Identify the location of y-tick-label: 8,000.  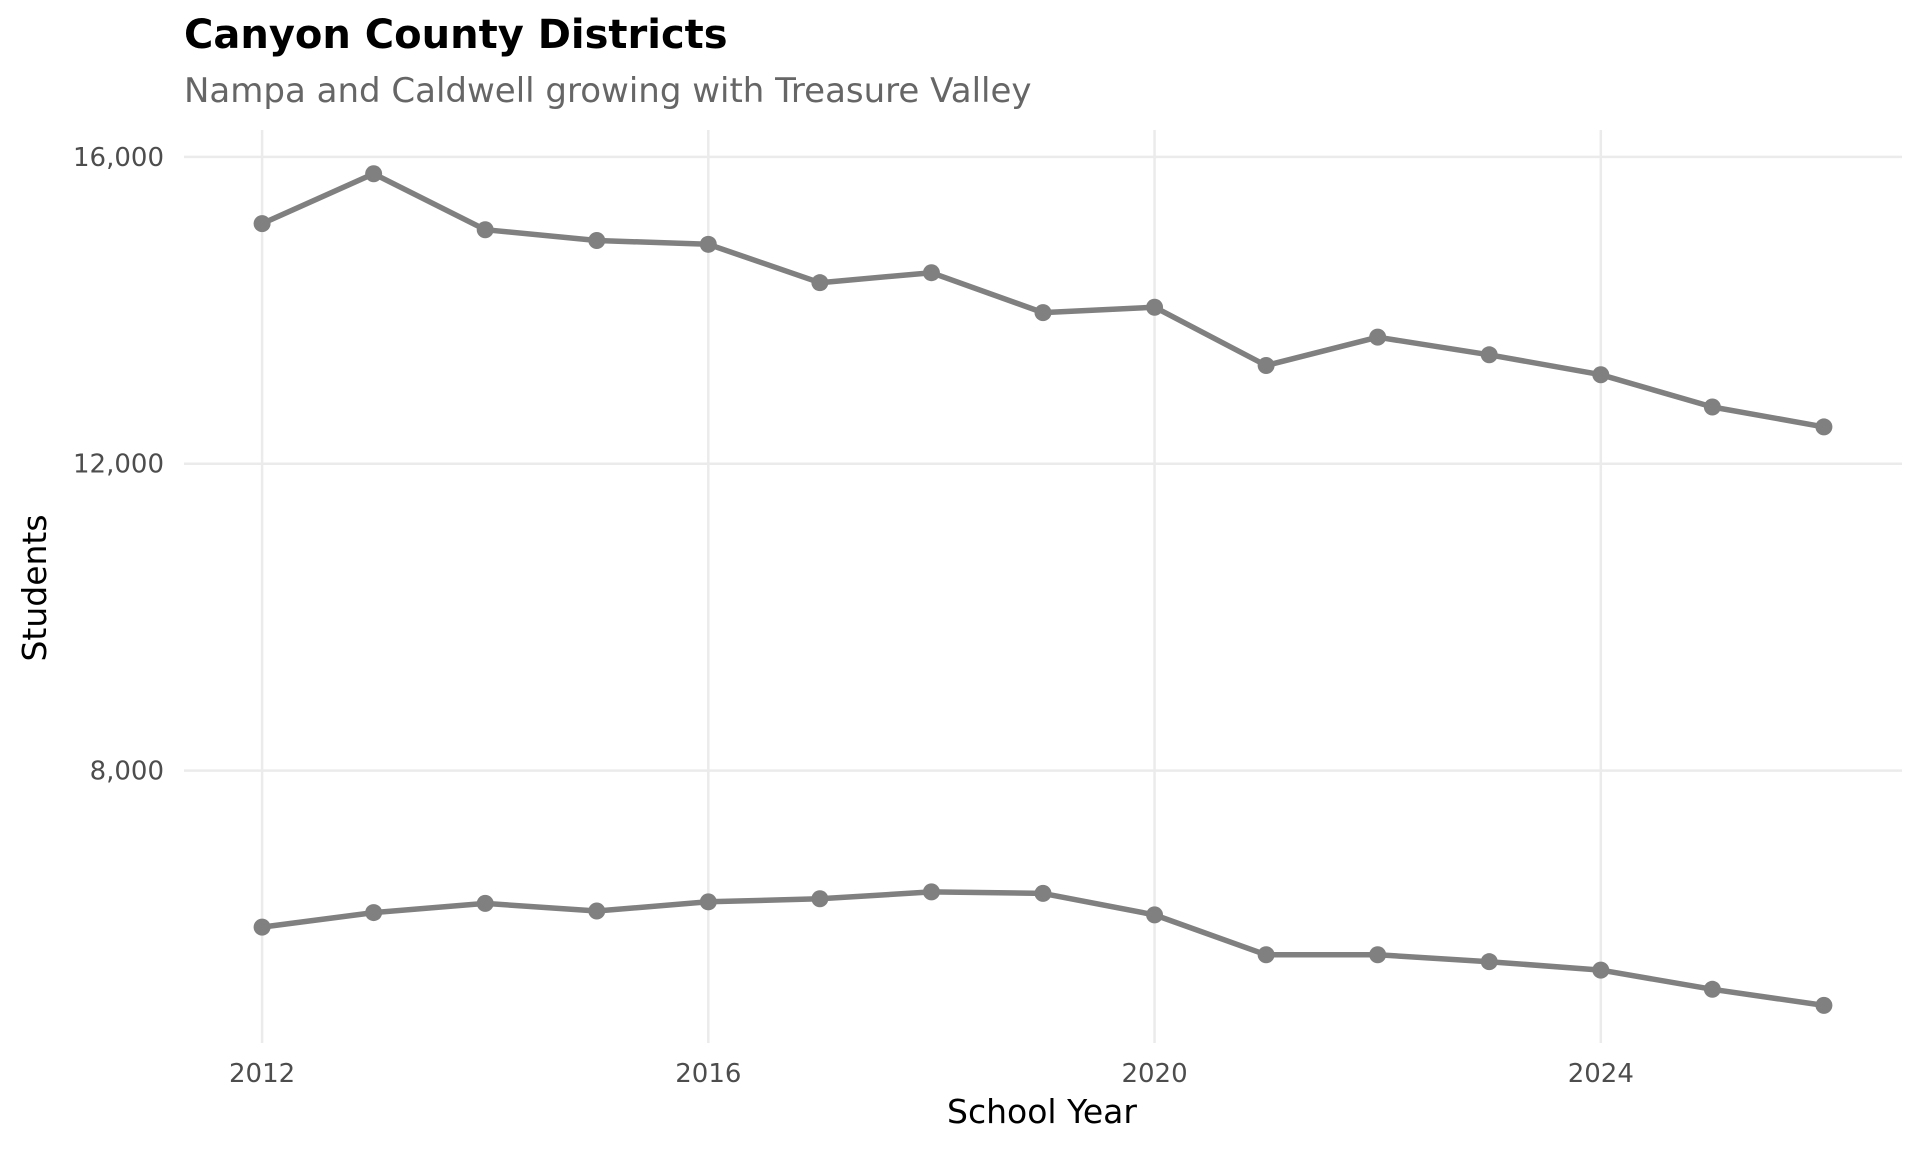
(127, 772).